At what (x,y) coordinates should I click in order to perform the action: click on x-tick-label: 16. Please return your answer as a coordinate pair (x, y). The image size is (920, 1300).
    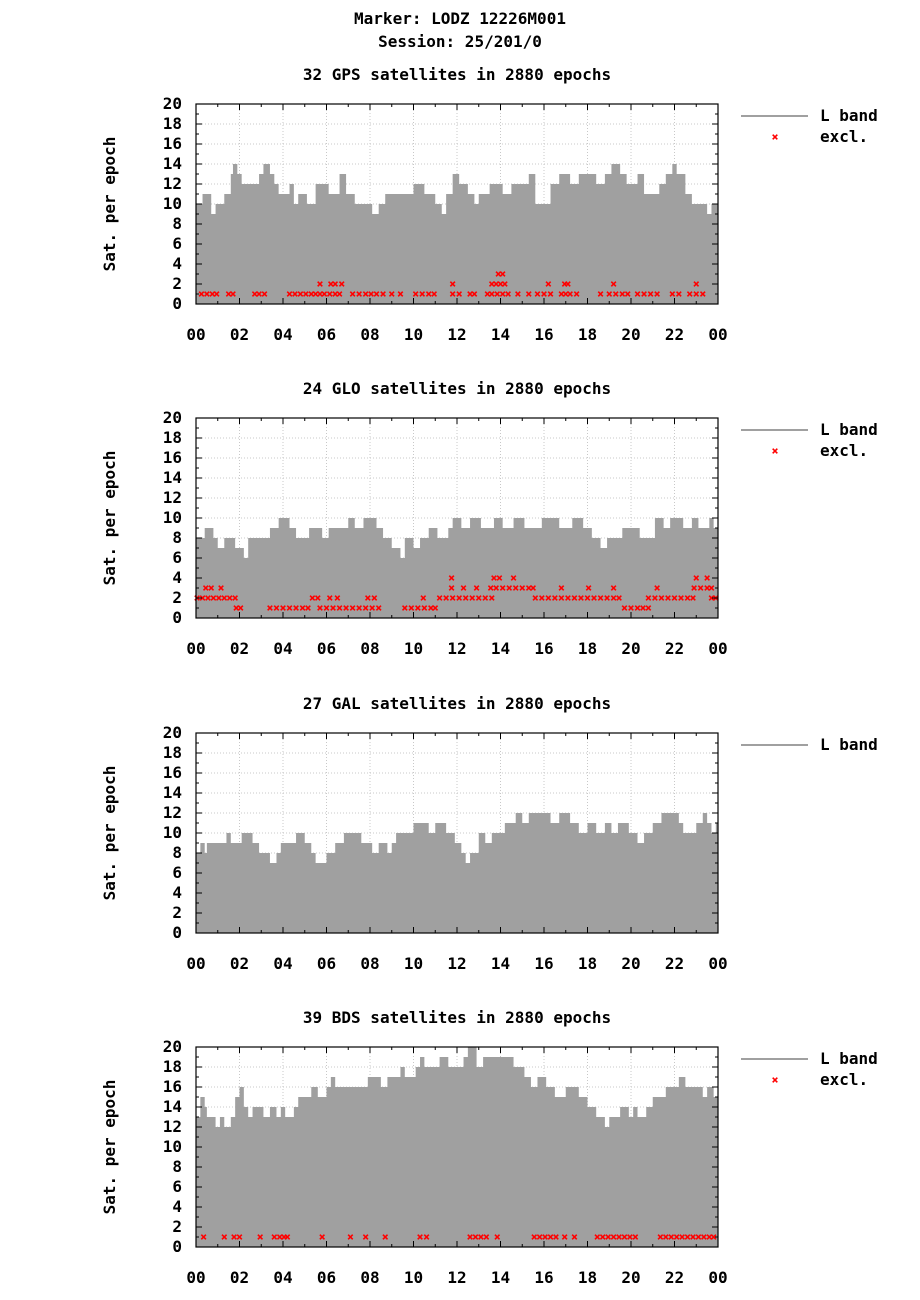
    Looking at the image, I should click on (543, 1277).